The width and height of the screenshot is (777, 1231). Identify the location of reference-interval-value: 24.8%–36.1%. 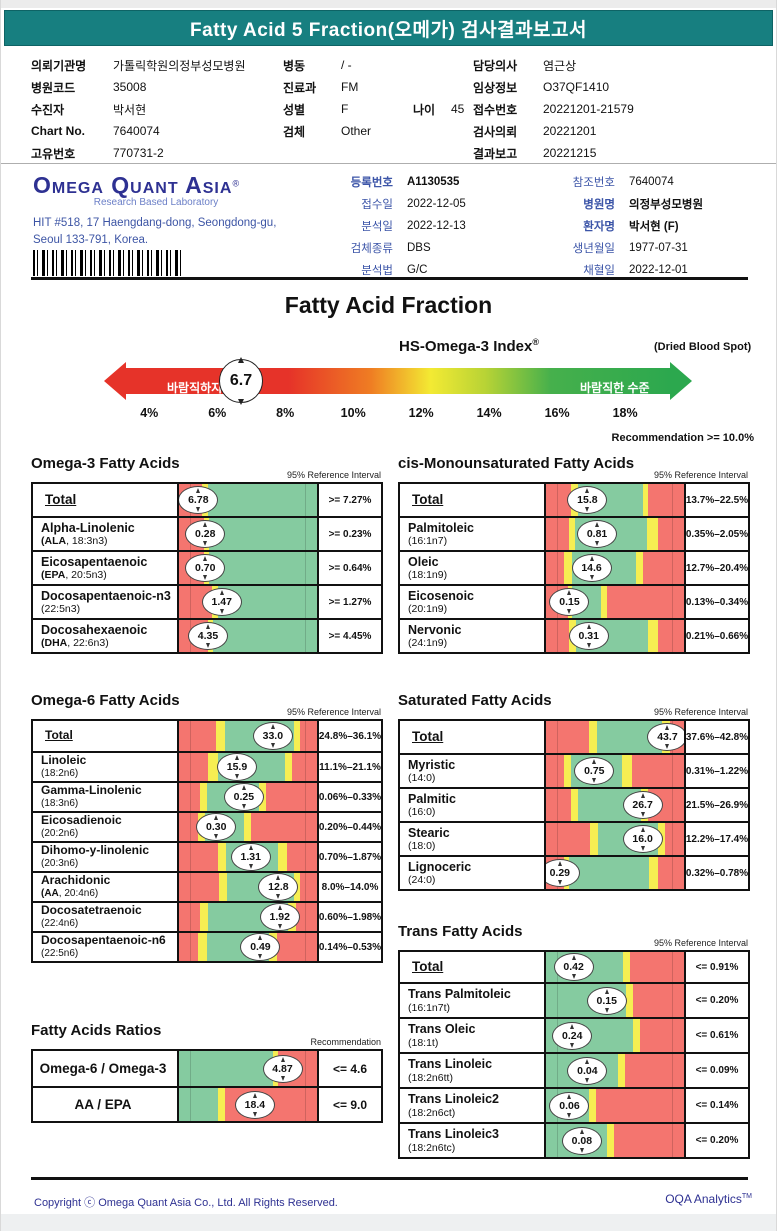
(349, 736).